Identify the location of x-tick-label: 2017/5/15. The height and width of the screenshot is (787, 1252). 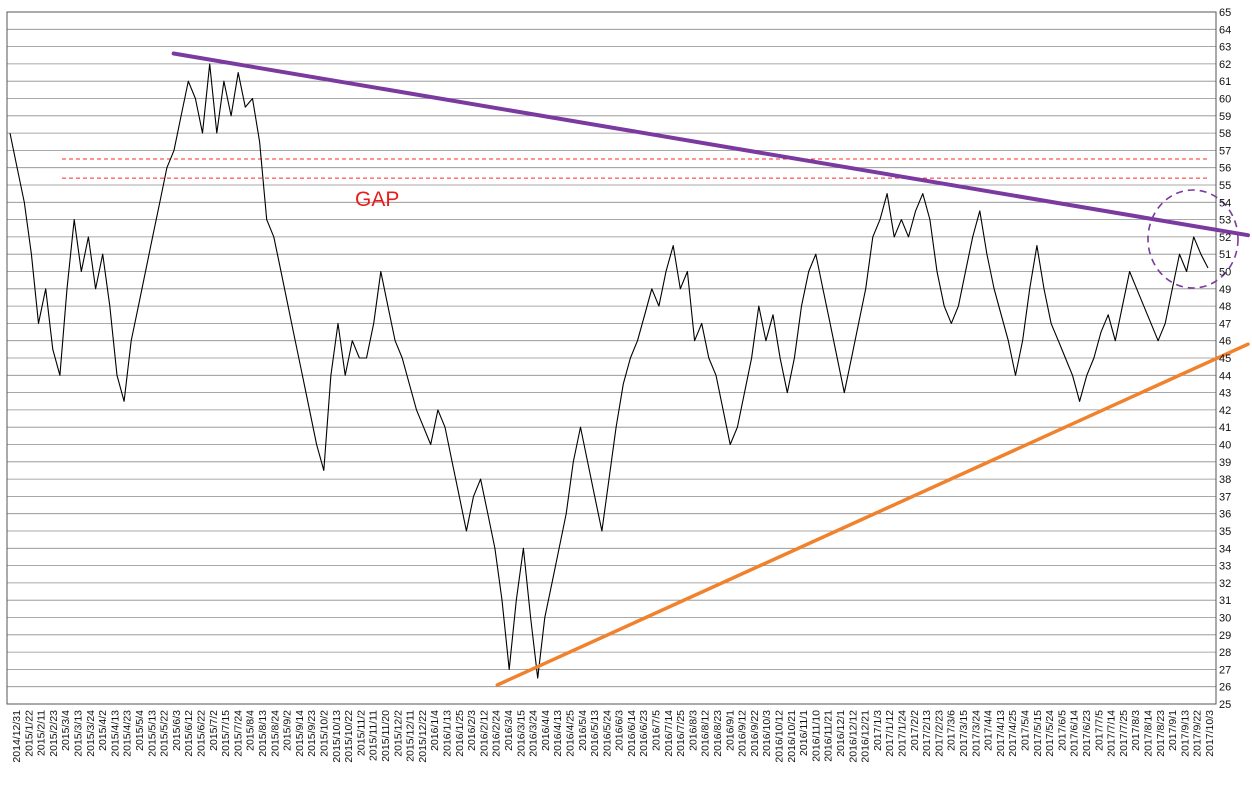
(1038, 733).